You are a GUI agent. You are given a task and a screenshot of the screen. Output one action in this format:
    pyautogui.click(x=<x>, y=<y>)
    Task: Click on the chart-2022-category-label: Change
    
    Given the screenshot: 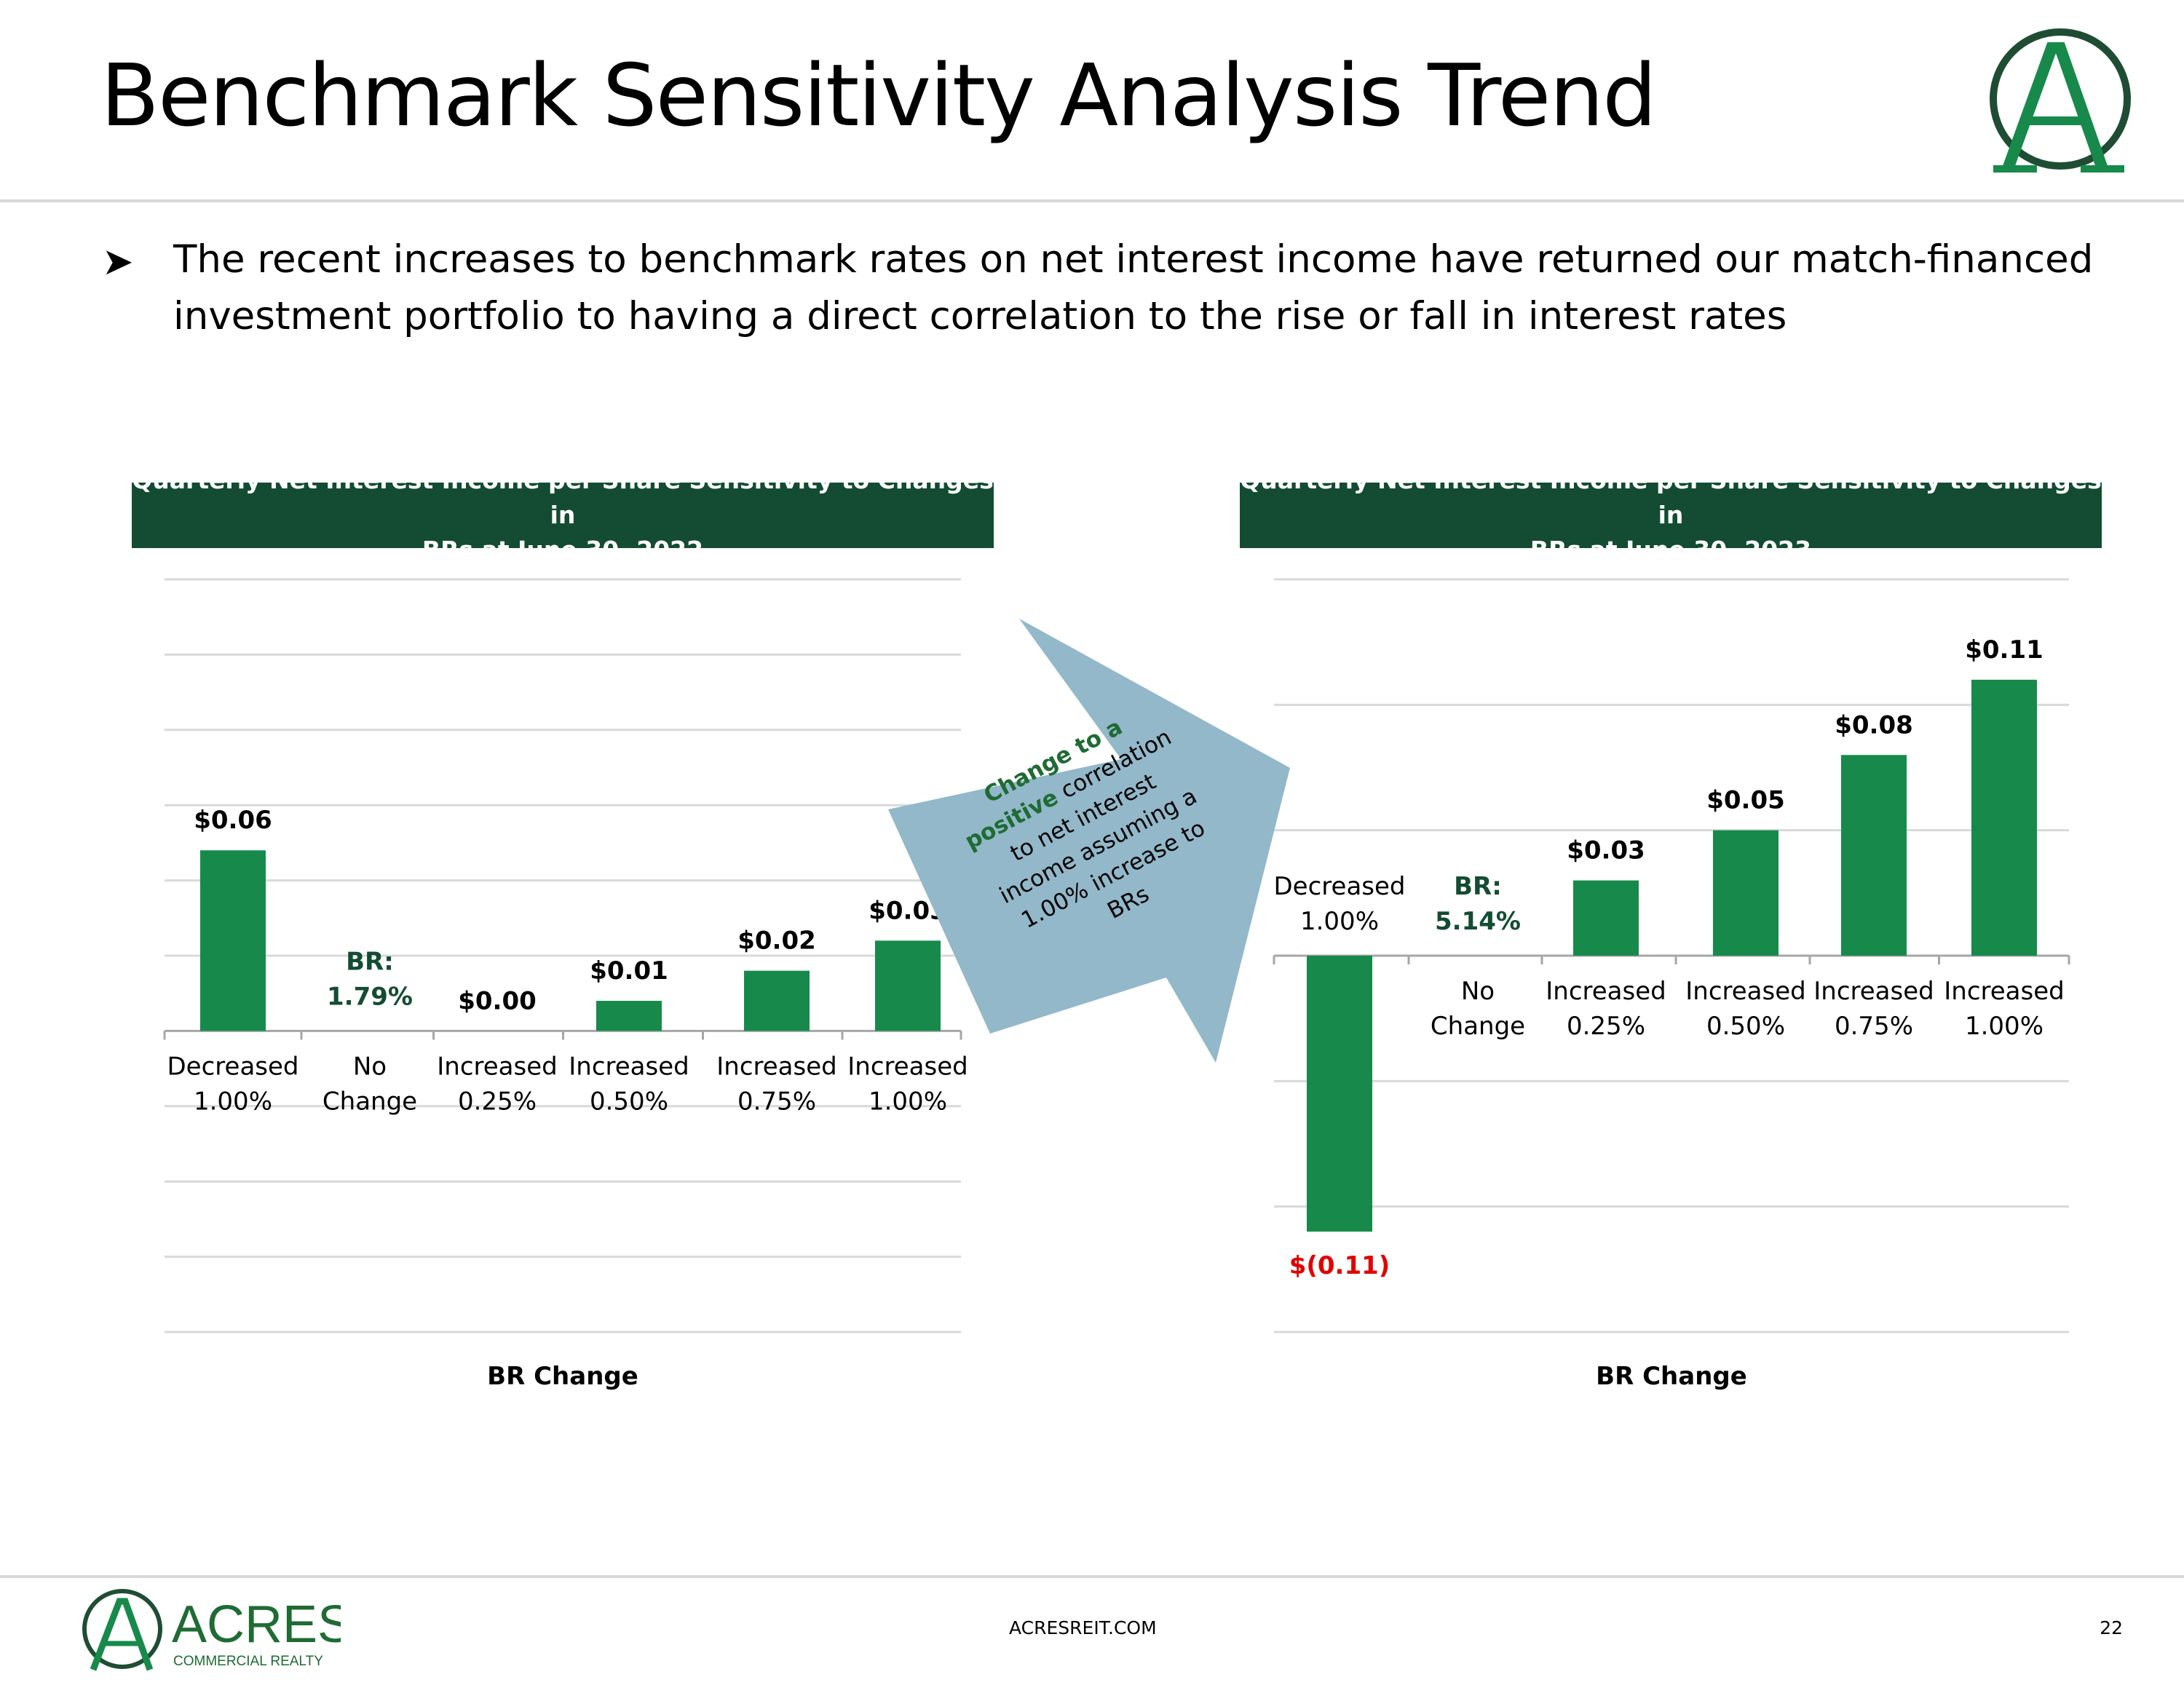 What is the action you would take?
    pyautogui.click(x=370, y=1101)
    